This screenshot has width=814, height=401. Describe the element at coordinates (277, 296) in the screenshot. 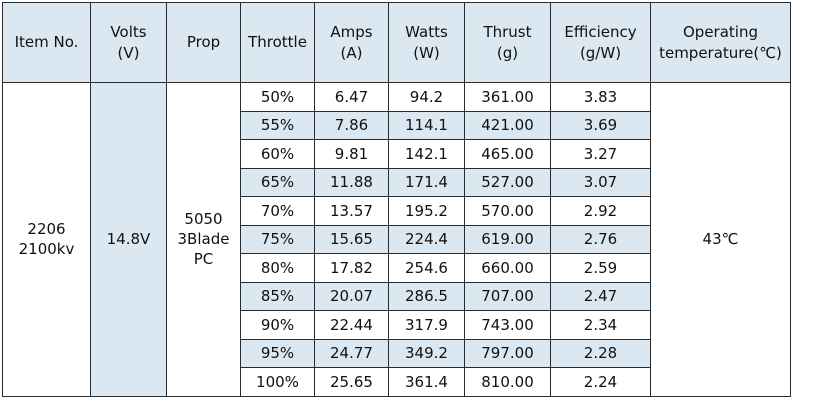

I see `throttle-cell: 85%` at that location.